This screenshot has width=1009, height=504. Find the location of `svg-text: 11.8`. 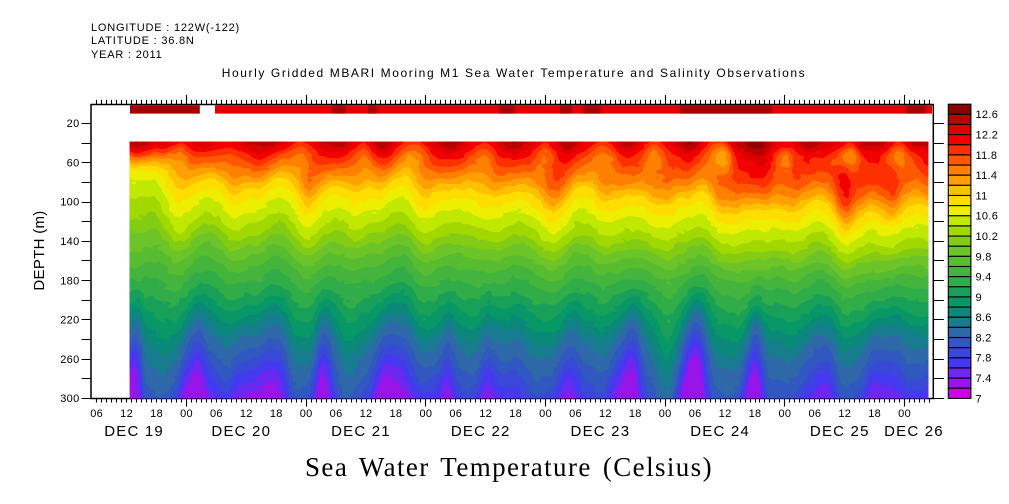

svg-text: 11.8 is located at coordinates (987, 156).